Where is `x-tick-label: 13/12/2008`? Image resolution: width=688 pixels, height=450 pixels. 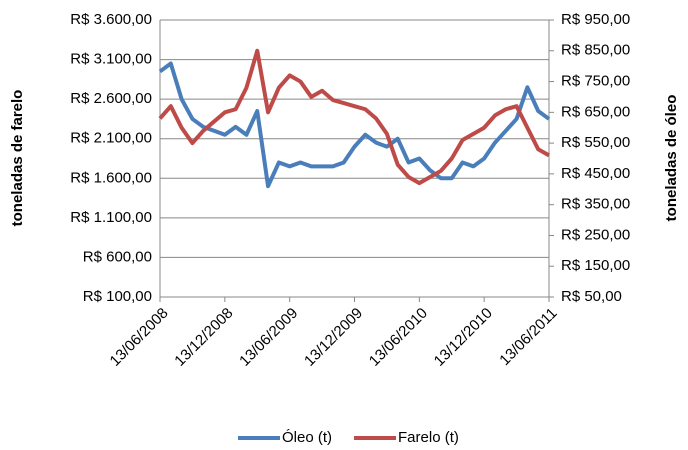
x-tick-label: 13/12/2008 is located at coordinates (203, 337).